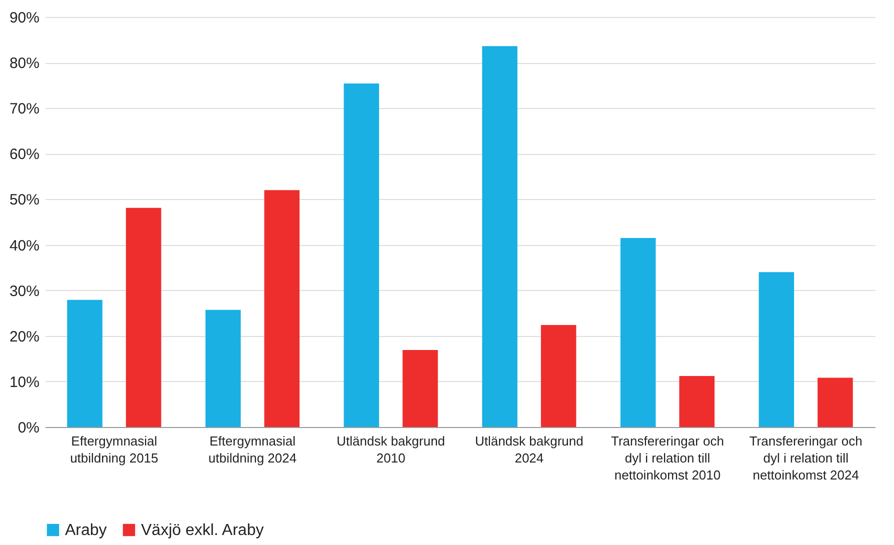 This screenshot has width=894, height=545. What do you see at coordinates (667, 458) in the screenshot?
I see `x-tick-label: Transfereringar och dyl i relation till nettoinkomst 2010` at bounding box center [667, 458].